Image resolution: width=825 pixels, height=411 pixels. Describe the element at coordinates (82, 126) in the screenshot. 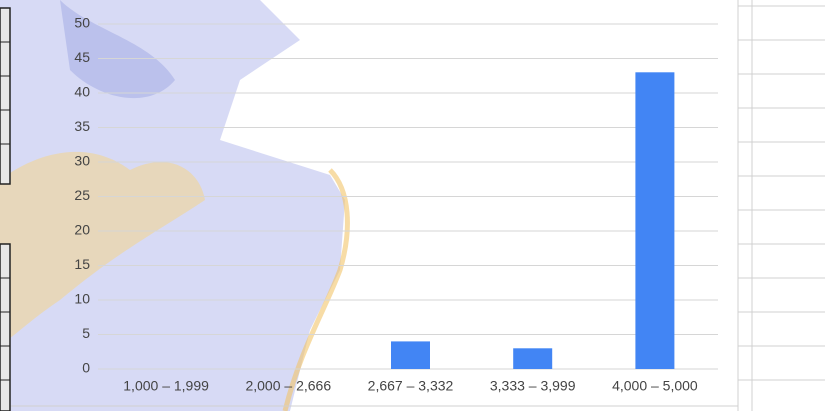

I see `y-tick-label: 35` at that location.